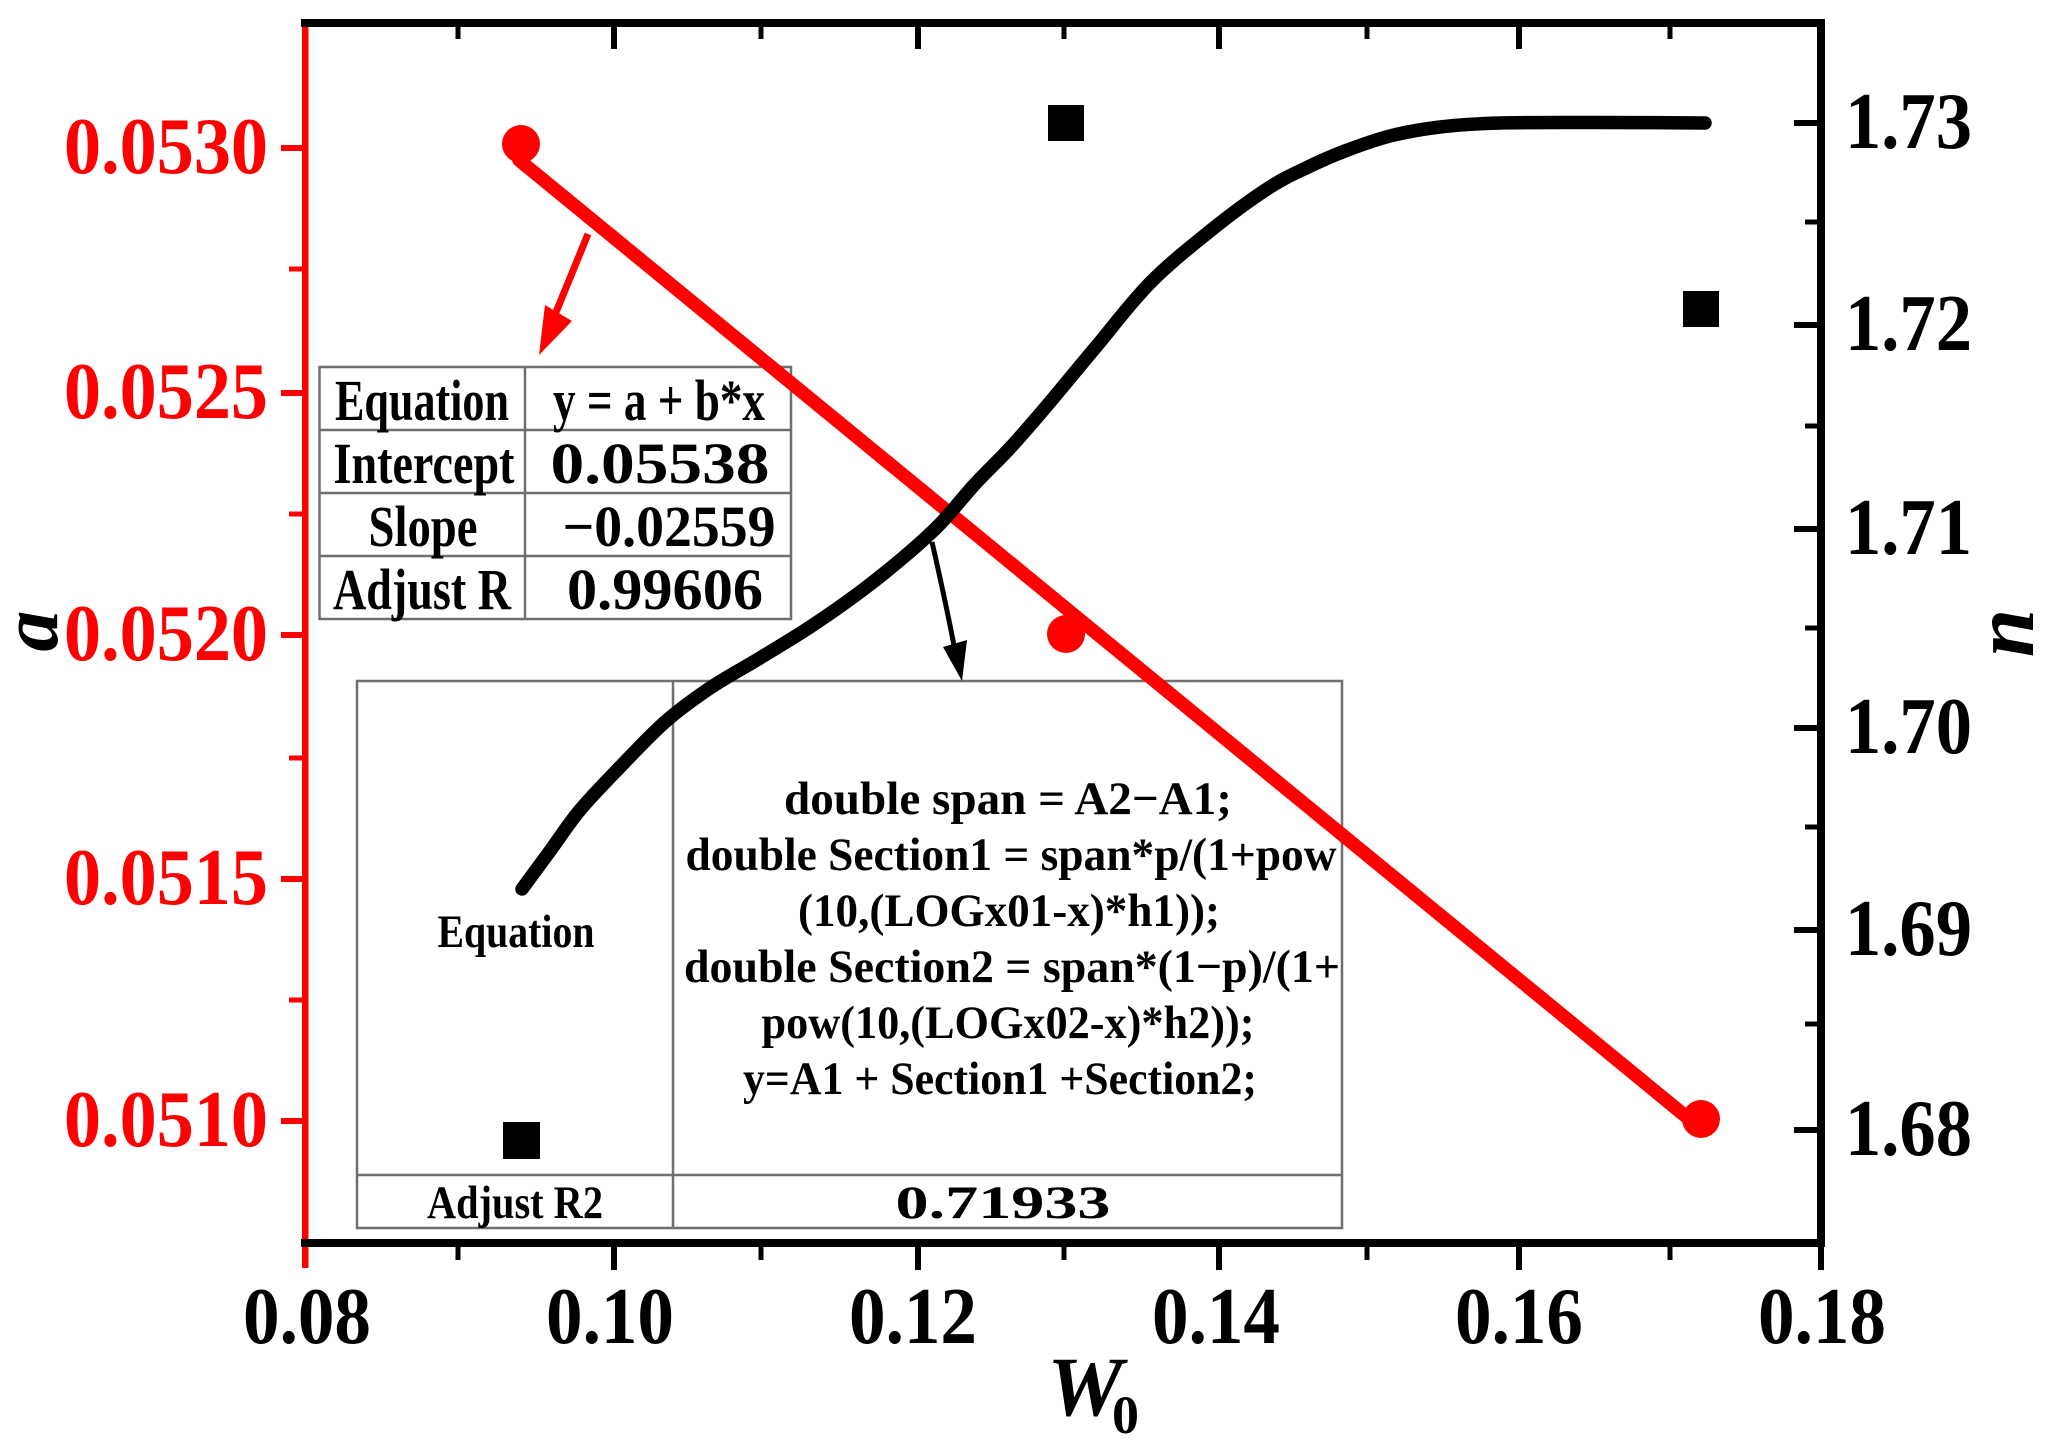 This screenshot has width=2057, height=1450. I want to click on svg-text: Intercept, so click(425, 463).